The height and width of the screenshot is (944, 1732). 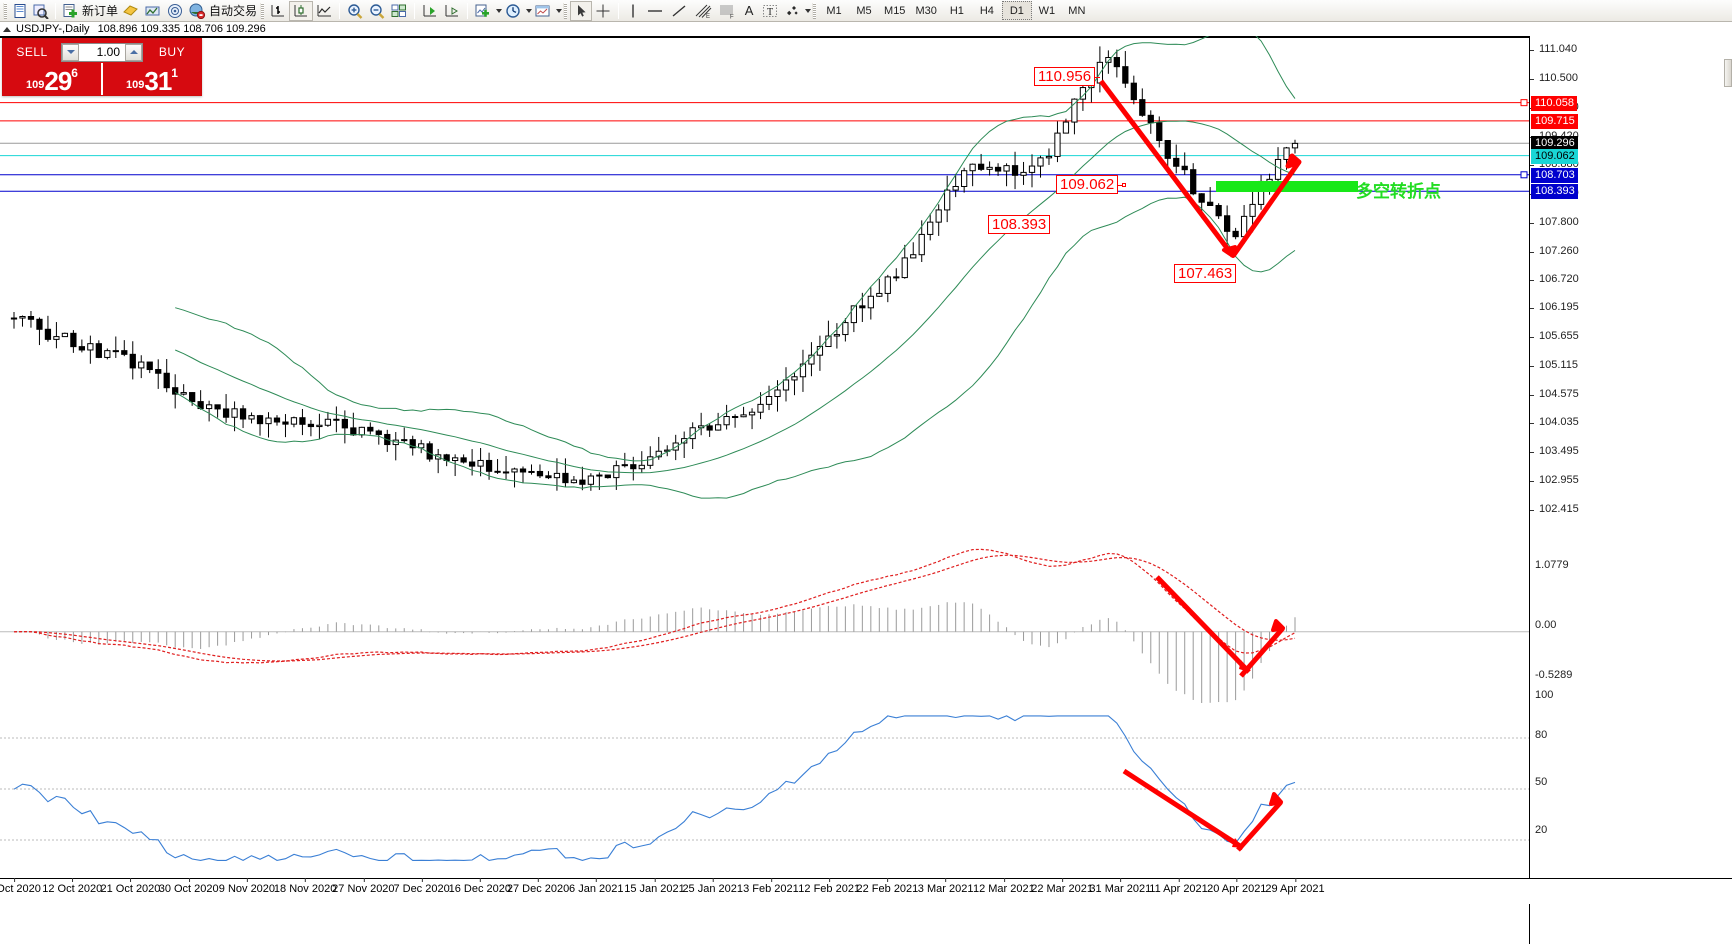 I want to click on text-tool-label: A, so click(x=749, y=10).